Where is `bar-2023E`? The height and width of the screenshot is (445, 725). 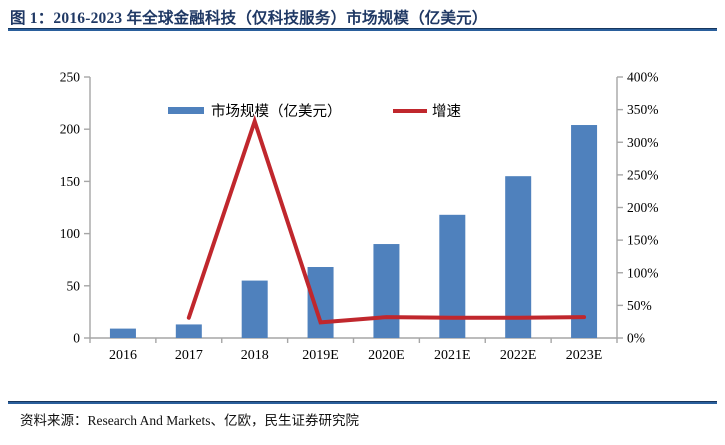
bar-2023E is located at coordinates (584, 231).